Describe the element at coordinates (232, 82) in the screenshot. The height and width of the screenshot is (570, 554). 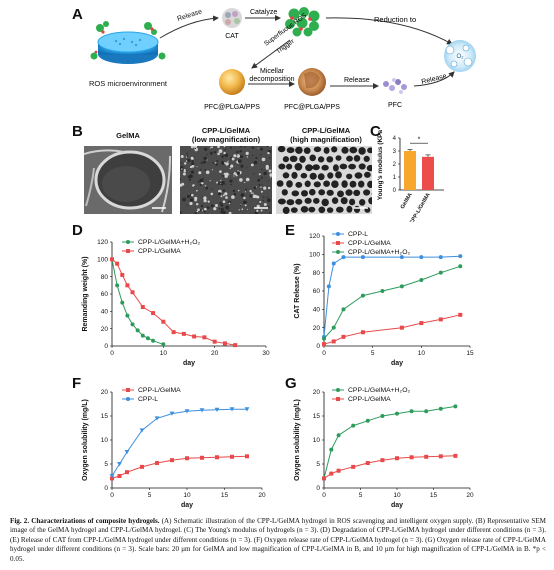
I see `pfc-plga-particle-icon` at that location.